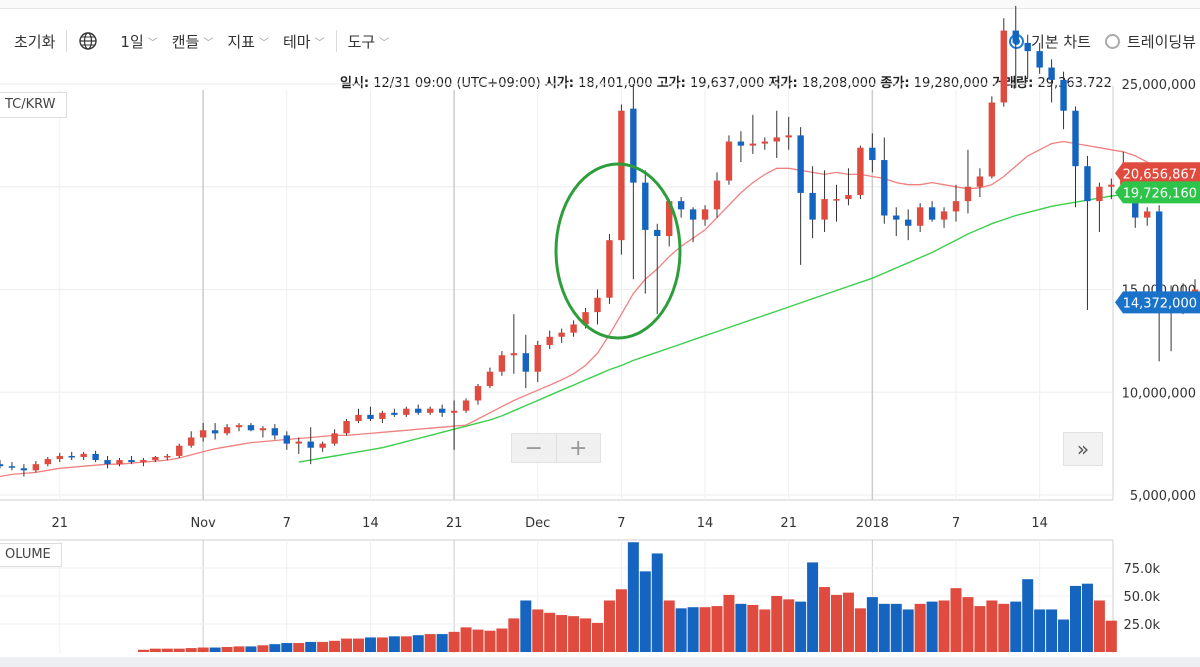 The width and height of the screenshot is (1200, 667). Describe the element at coordinates (361, 41) in the screenshot. I see `tools-label: 도구` at that location.